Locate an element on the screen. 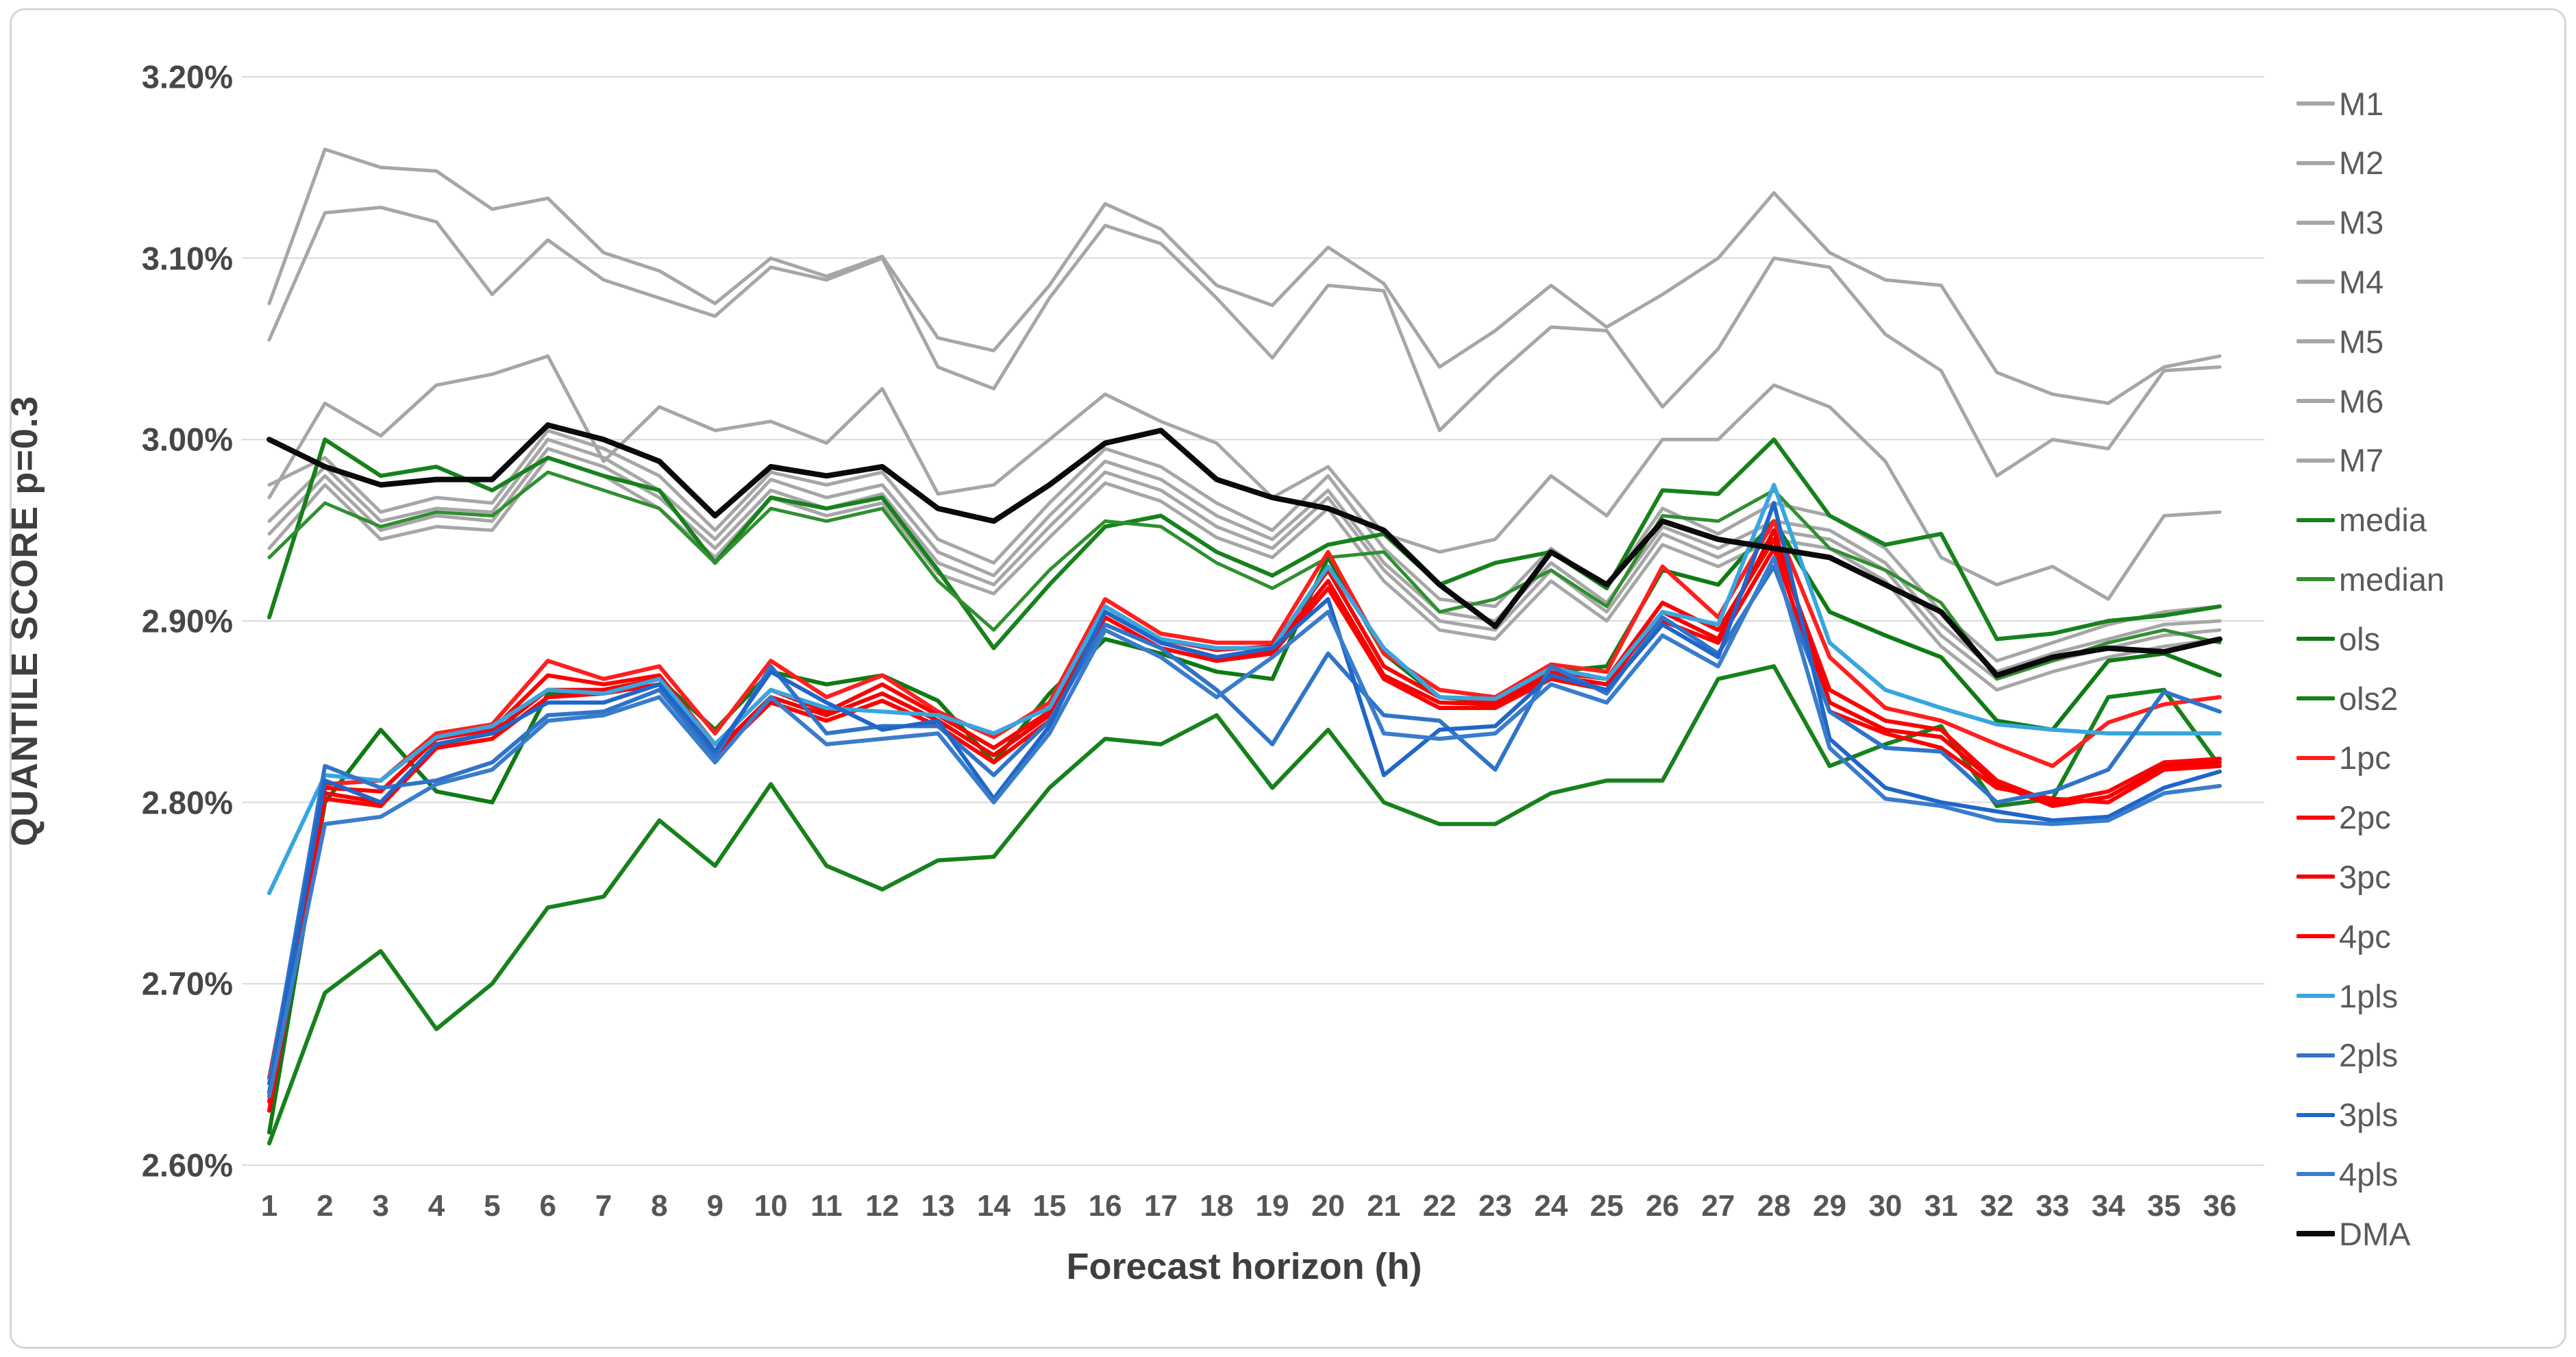 This screenshot has height=1357, width=2576. legend-item-M2: M2 is located at coordinates (2339, 163).